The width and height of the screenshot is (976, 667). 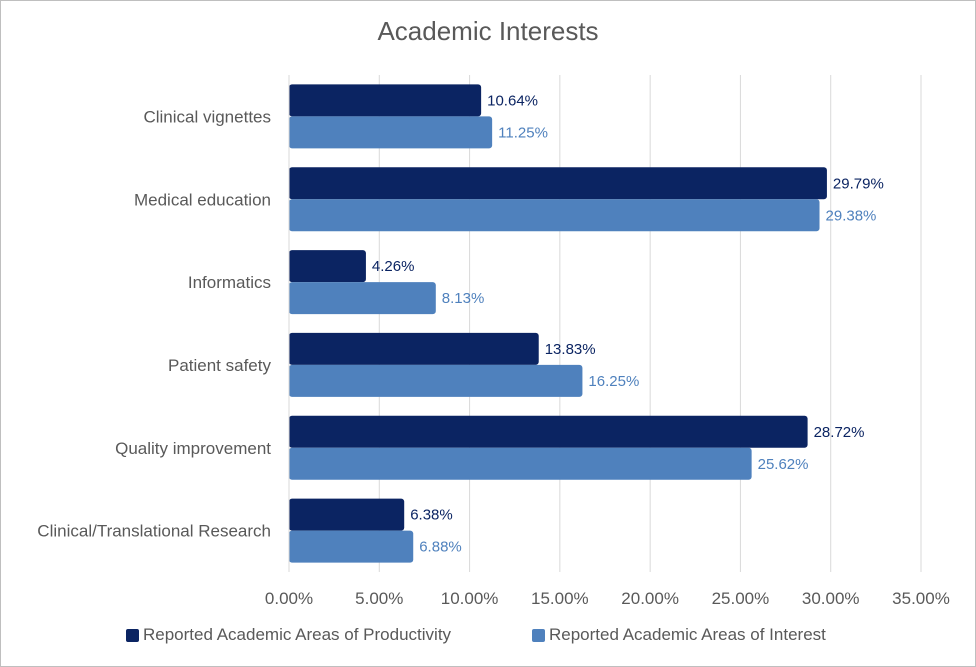 I want to click on x-tick-label: 25.00%, so click(x=741, y=598).